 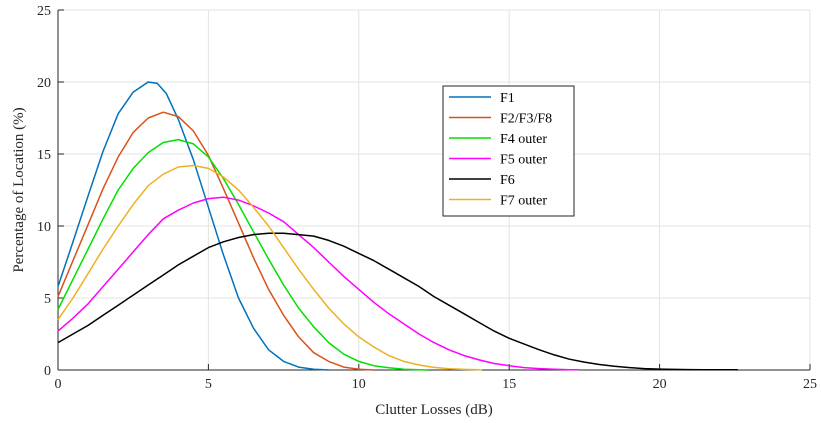 I want to click on legend-label-f5-outer: F5 outer, so click(x=523, y=160).